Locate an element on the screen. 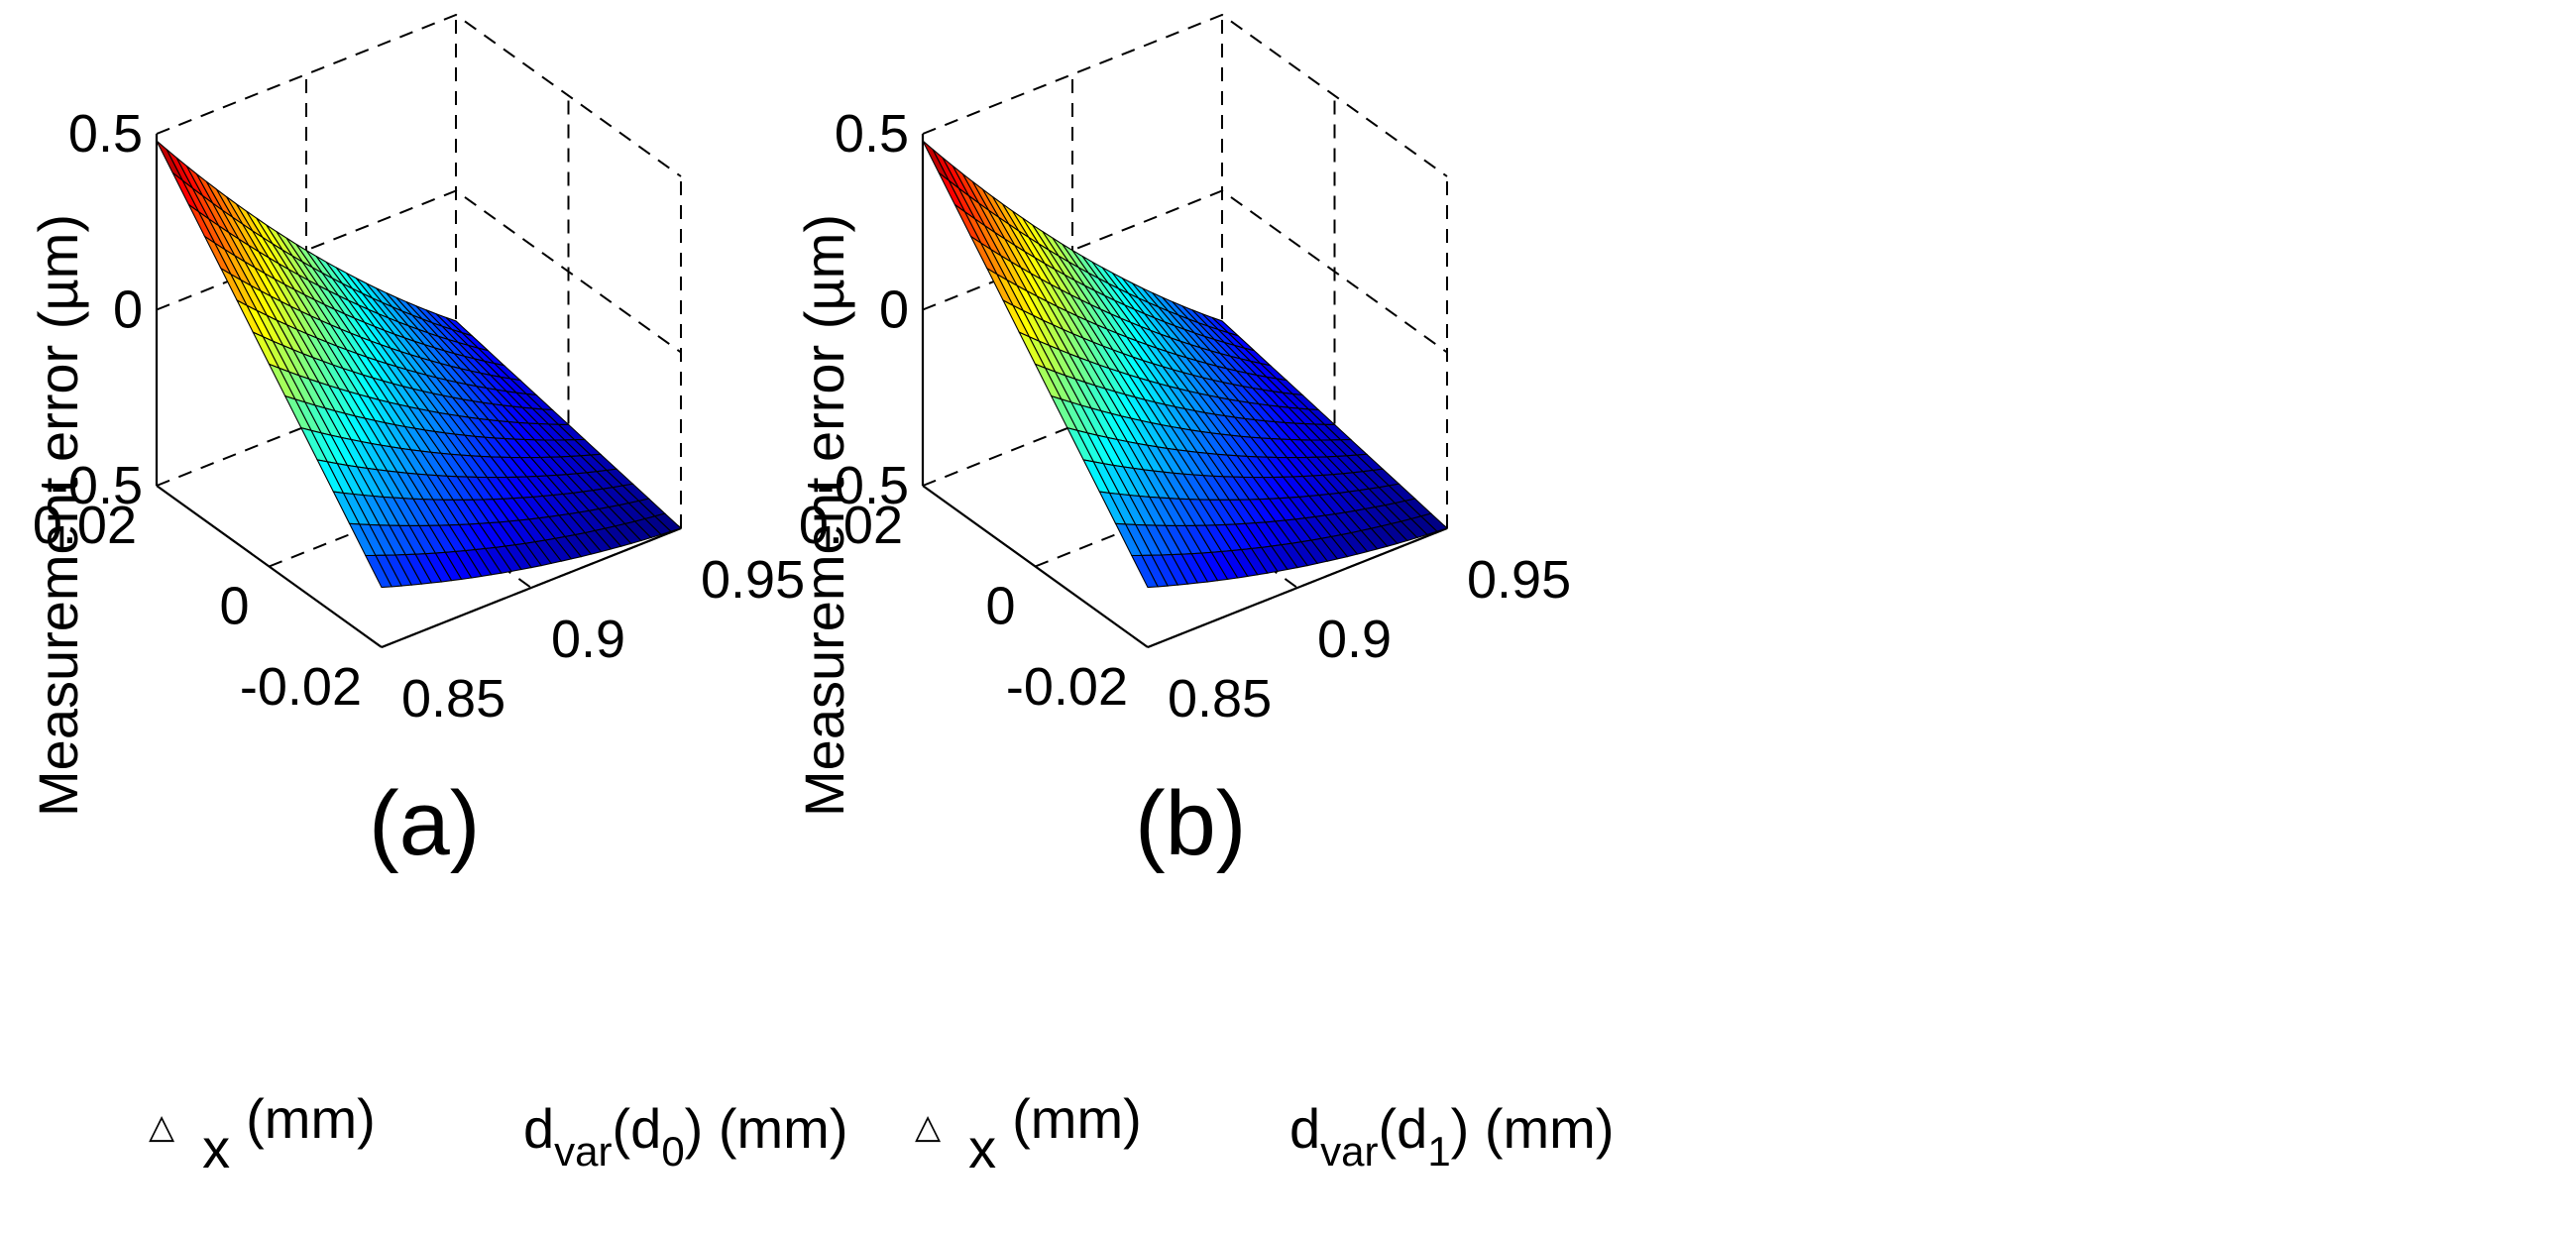  y-label-paren-sub: 0 is located at coordinates (672, 1151).